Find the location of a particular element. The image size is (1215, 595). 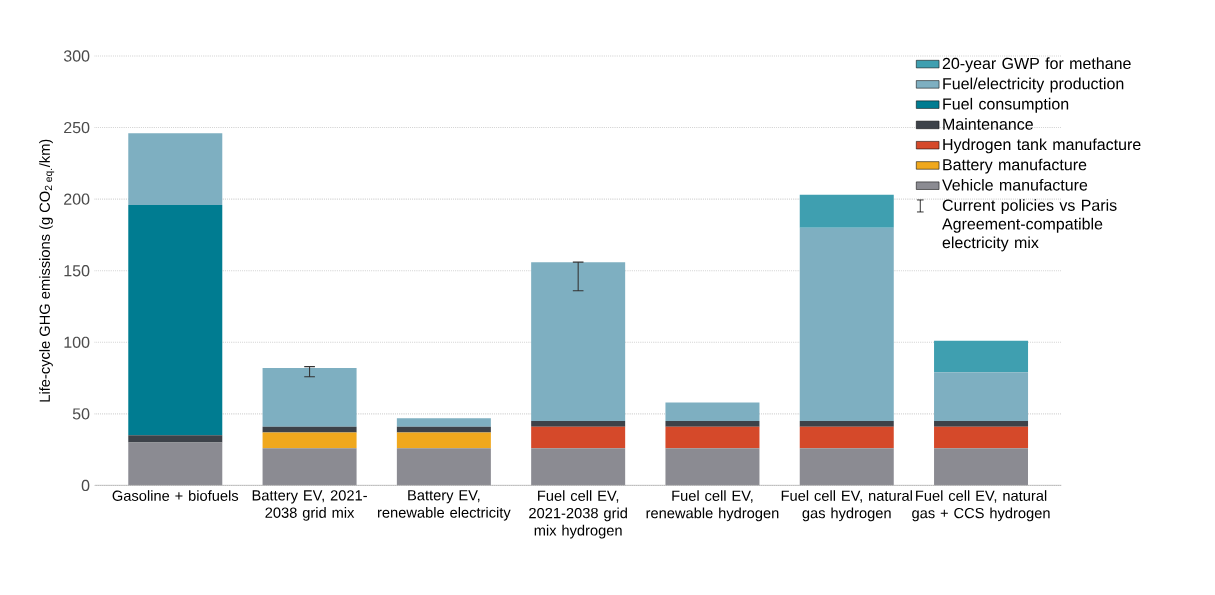

x-tick-label: Fuel cell EV, 2021-2038 grid mix hydrogen is located at coordinates (578, 514).